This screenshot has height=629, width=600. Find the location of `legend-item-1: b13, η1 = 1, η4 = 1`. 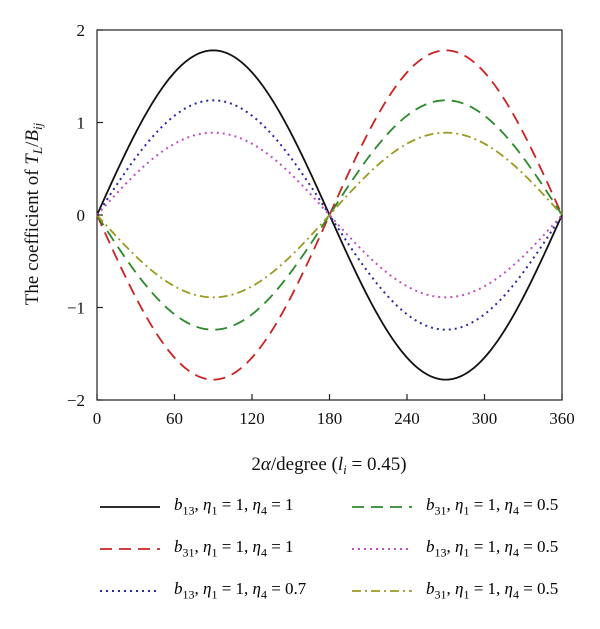

legend-item-1: b13, η1 = 1, η4 = 1 is located at coordinates (196, 507).